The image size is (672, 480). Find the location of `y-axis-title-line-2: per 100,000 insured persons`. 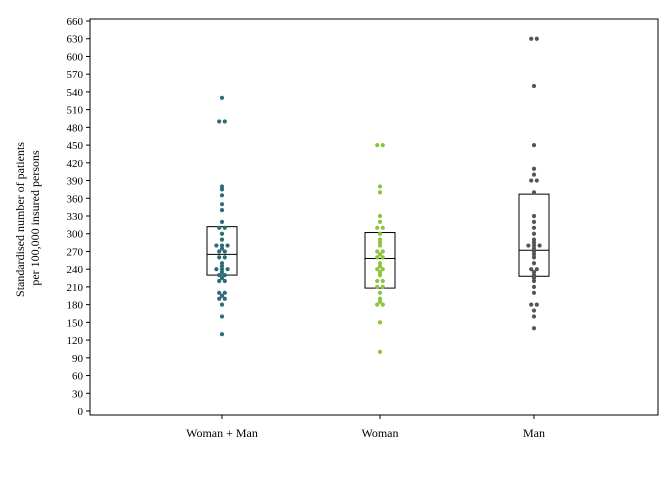

y-axis-title-line-2: per 100,000 insured persons is located at coordinates (35, 218).